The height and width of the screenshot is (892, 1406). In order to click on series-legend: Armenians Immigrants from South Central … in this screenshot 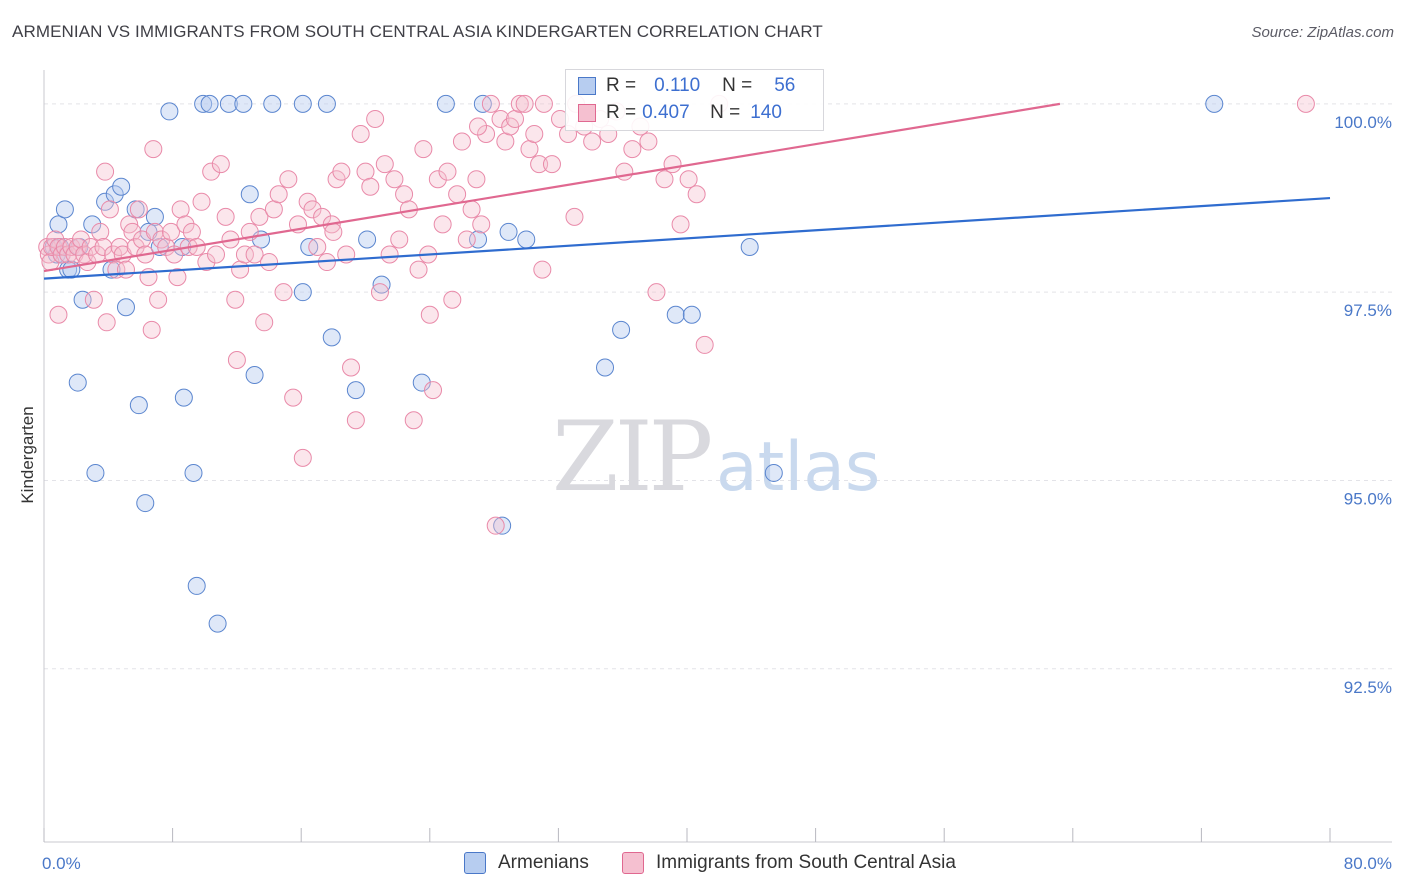, I will do `click(703, 865)`.